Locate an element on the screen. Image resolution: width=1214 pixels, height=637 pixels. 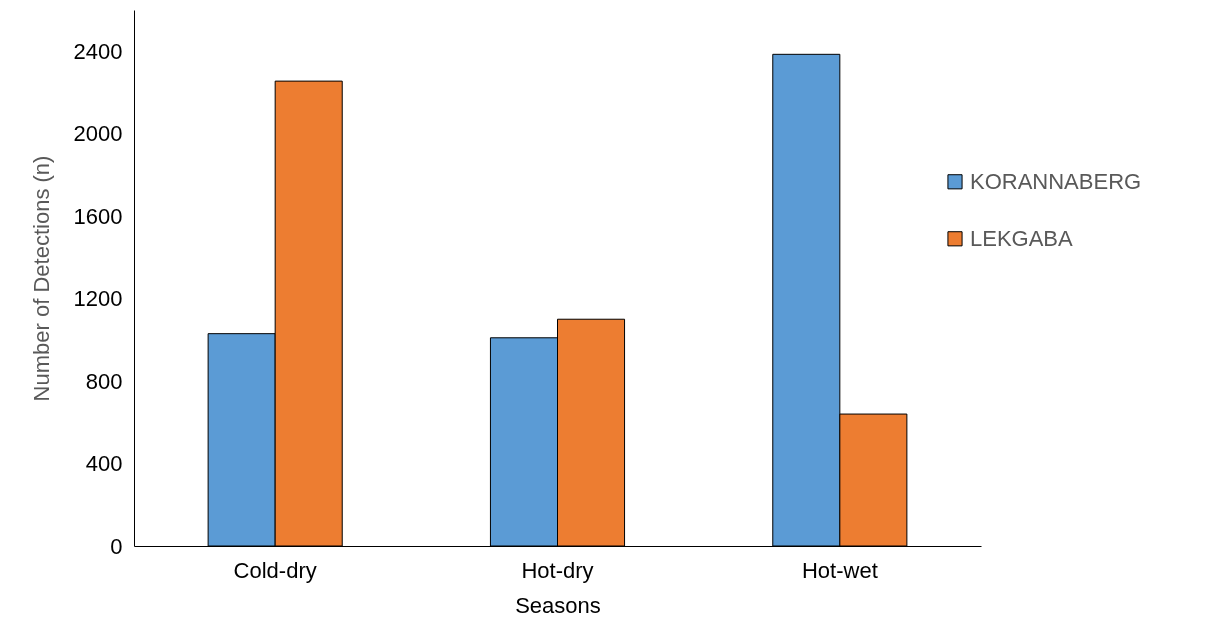
y-tick-label: 800 is located at coordinates (104, 381).